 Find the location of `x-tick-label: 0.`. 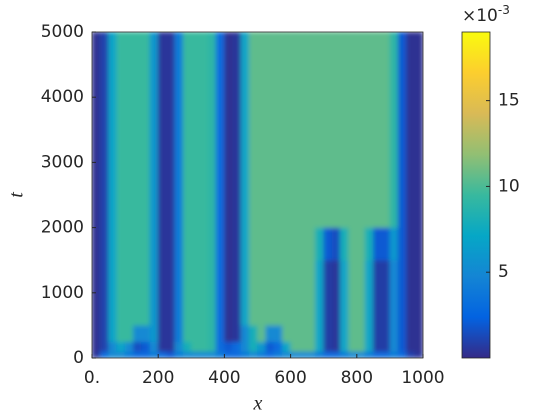

x-tick-label: 0. is located at coordinates (92, 378).